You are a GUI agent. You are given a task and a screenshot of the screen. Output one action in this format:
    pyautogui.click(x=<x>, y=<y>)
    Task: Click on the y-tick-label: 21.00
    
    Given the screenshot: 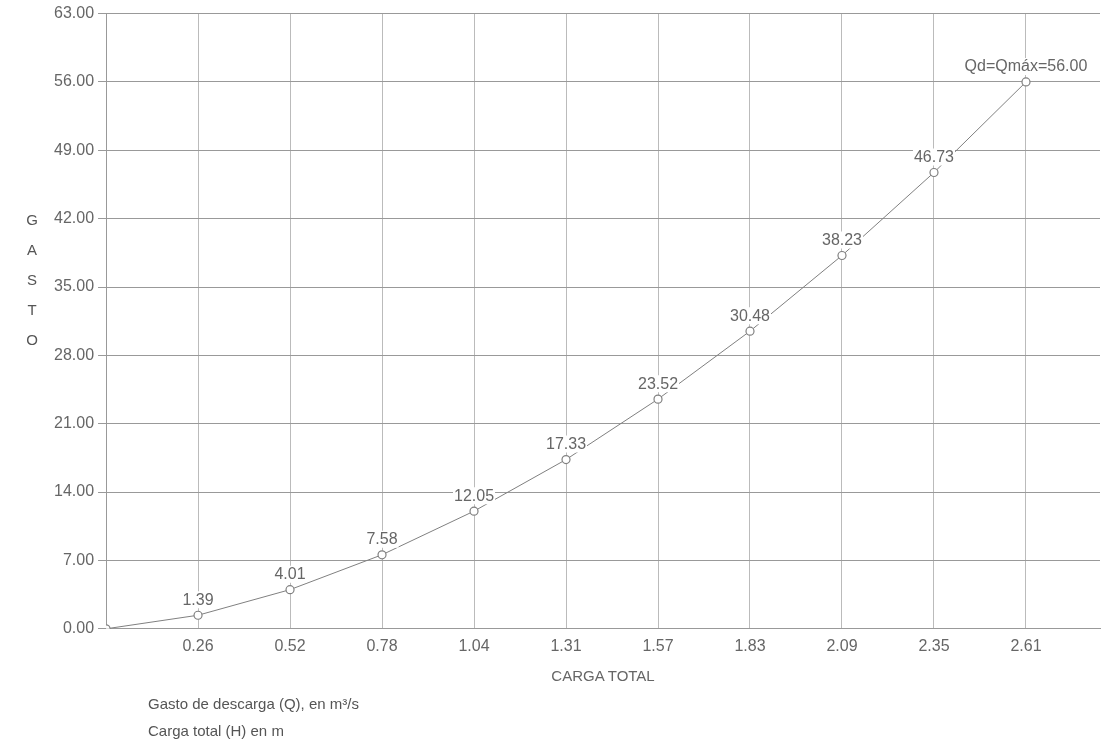 What is the action you would take?
    pyautogui.click(x=74, y=423)
    